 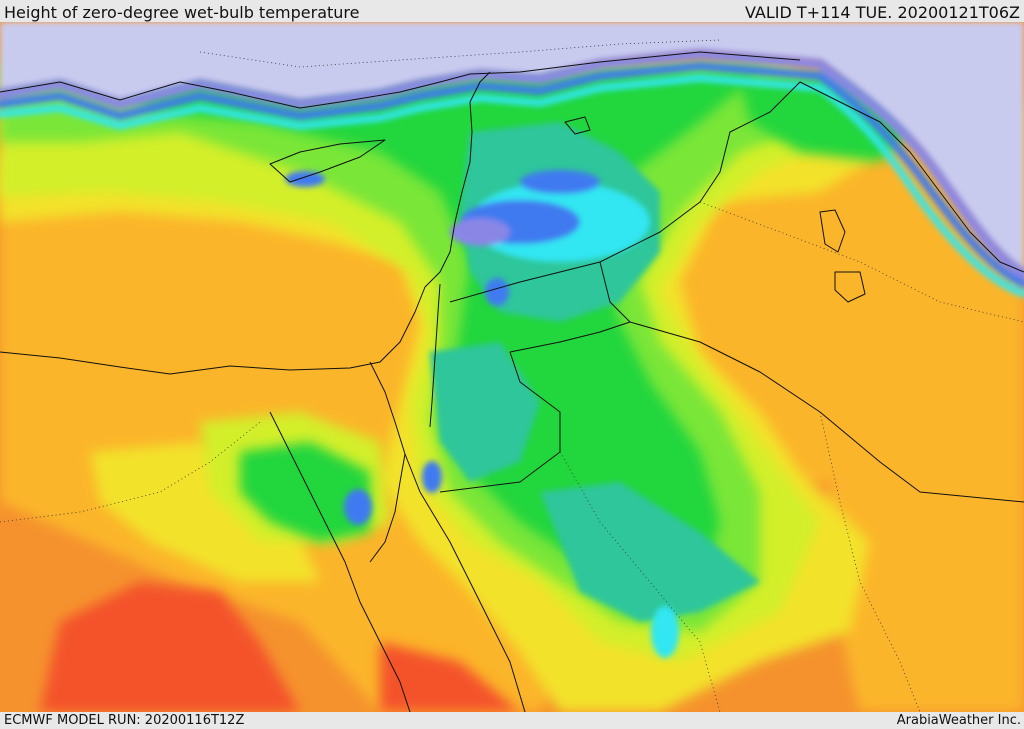 I want to click on blue-core-jordan, so click(x=497, y=292).